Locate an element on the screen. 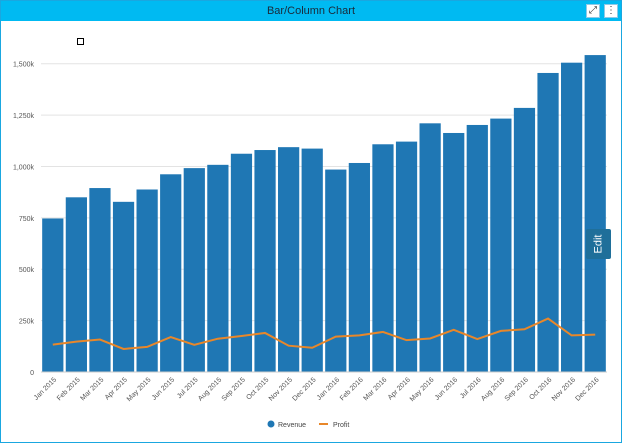 The height and width of the screenshot is (445, 624). x-tick-label: Aug 2015 is located at coordinates (210, 389).